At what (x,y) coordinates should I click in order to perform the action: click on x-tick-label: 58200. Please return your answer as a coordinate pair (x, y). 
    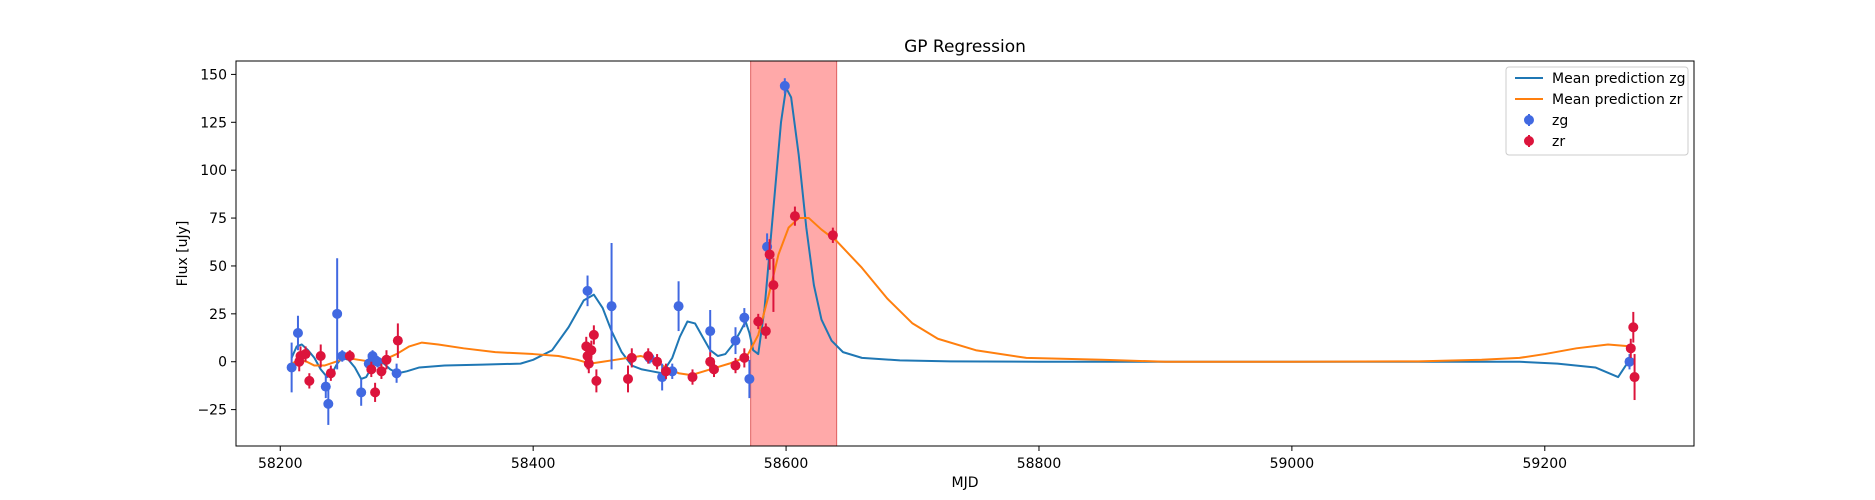
    Looking at the image, I should click on (280, 464).